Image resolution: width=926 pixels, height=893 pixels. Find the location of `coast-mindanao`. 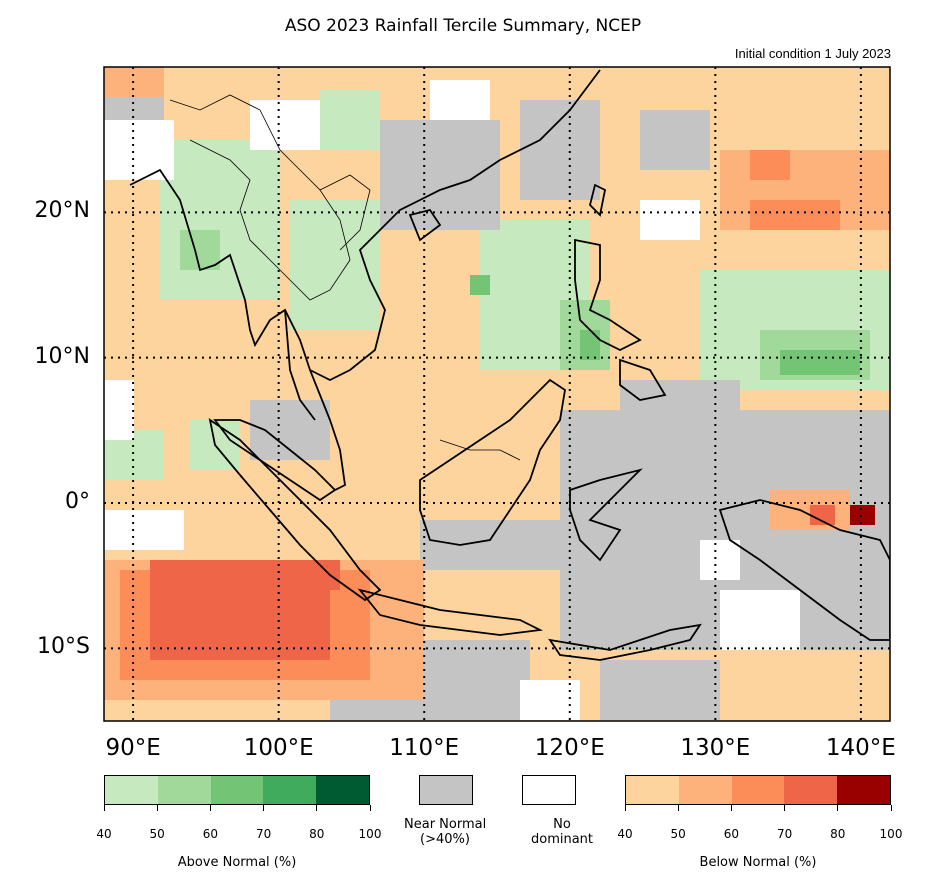

coast-mindanao is located at coordinates (643, 379).